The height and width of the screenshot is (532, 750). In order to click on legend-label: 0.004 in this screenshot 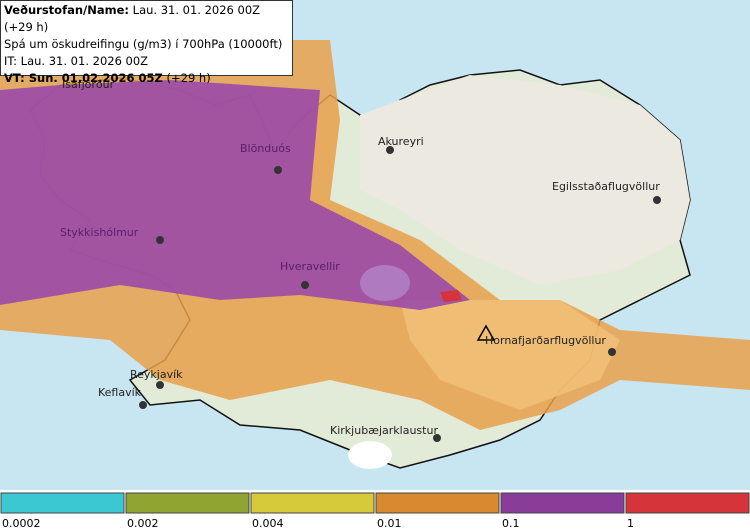, I will do `click(268, 523)`.